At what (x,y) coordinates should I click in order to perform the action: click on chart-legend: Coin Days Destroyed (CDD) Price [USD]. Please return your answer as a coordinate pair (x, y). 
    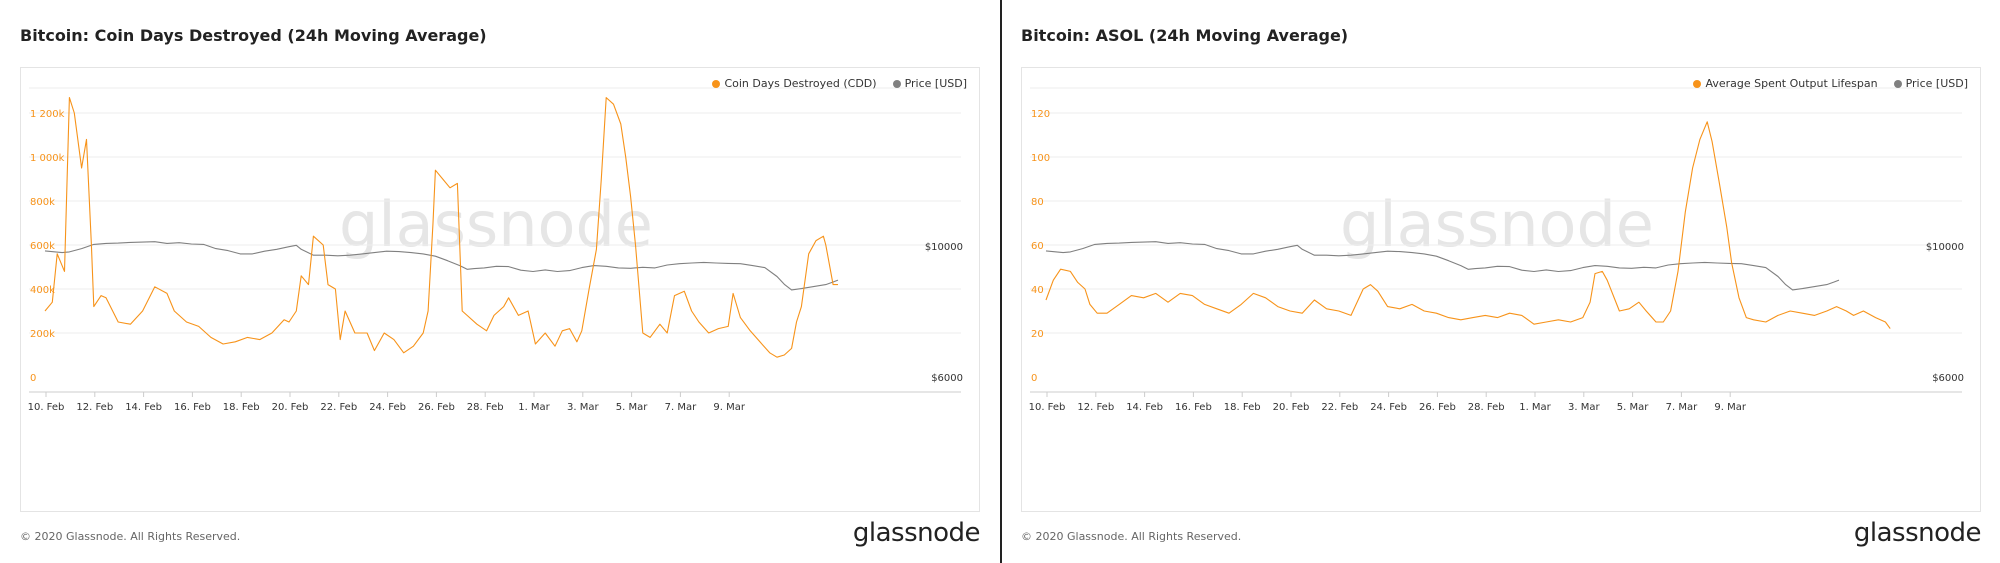
    Looking at the image, I should click on (839, 83).